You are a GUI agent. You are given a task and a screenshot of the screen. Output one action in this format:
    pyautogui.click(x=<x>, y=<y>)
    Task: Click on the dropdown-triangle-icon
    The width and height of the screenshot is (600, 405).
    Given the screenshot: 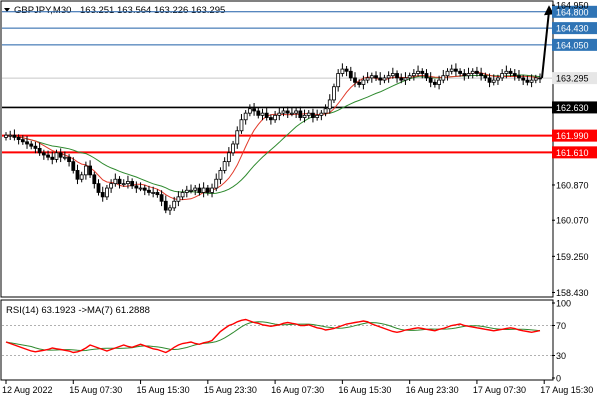 What is the action you would take?
    pyautogui.click(x=7, y=10)
    